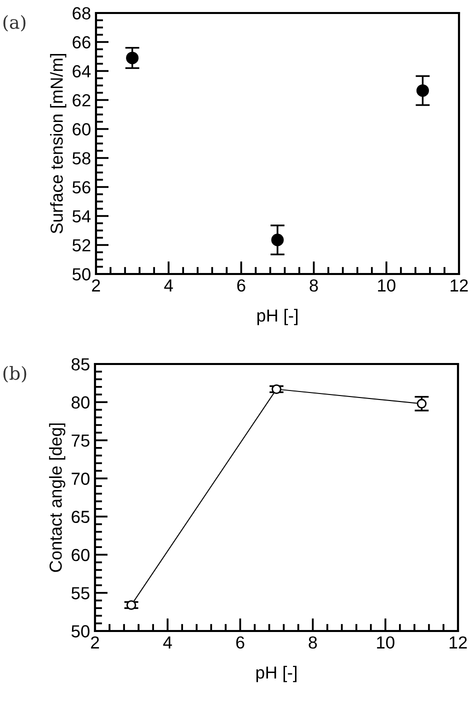 This screenshot has height=709, width=471. Describe the element at coordinates (81, 216) in the screenshot. I see `y-tick-label: 54` at that location.